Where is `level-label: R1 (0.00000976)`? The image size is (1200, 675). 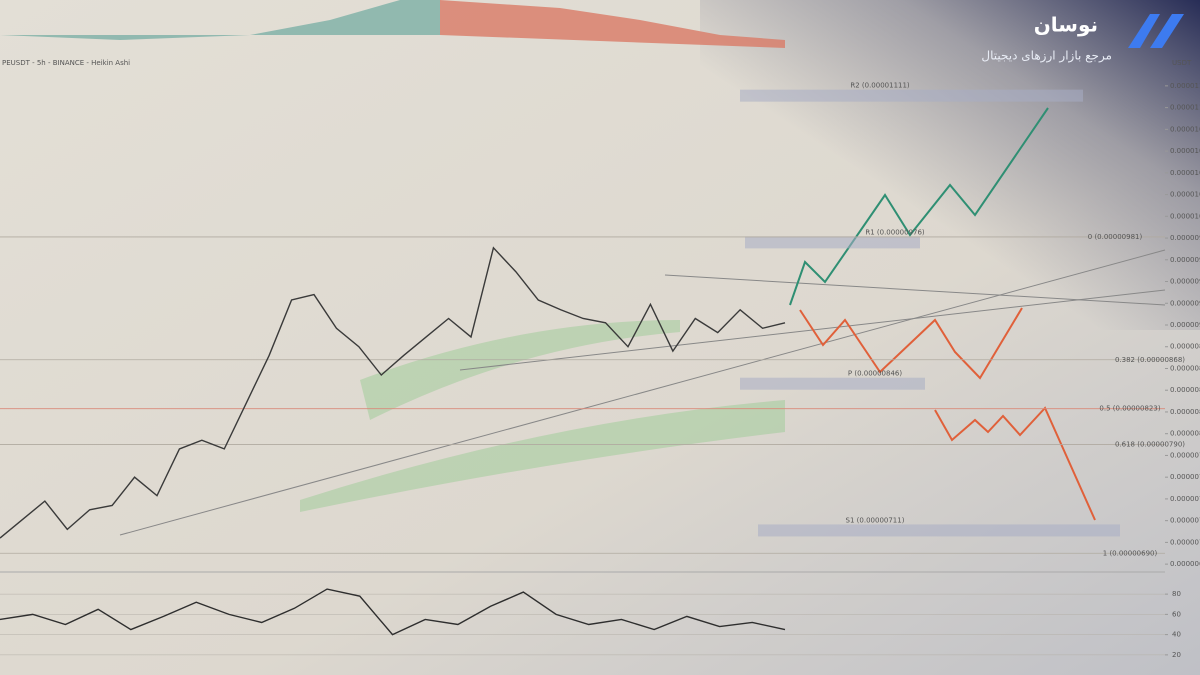 level-label: R1 (0.00000976) is located at coordinates (895, 232).